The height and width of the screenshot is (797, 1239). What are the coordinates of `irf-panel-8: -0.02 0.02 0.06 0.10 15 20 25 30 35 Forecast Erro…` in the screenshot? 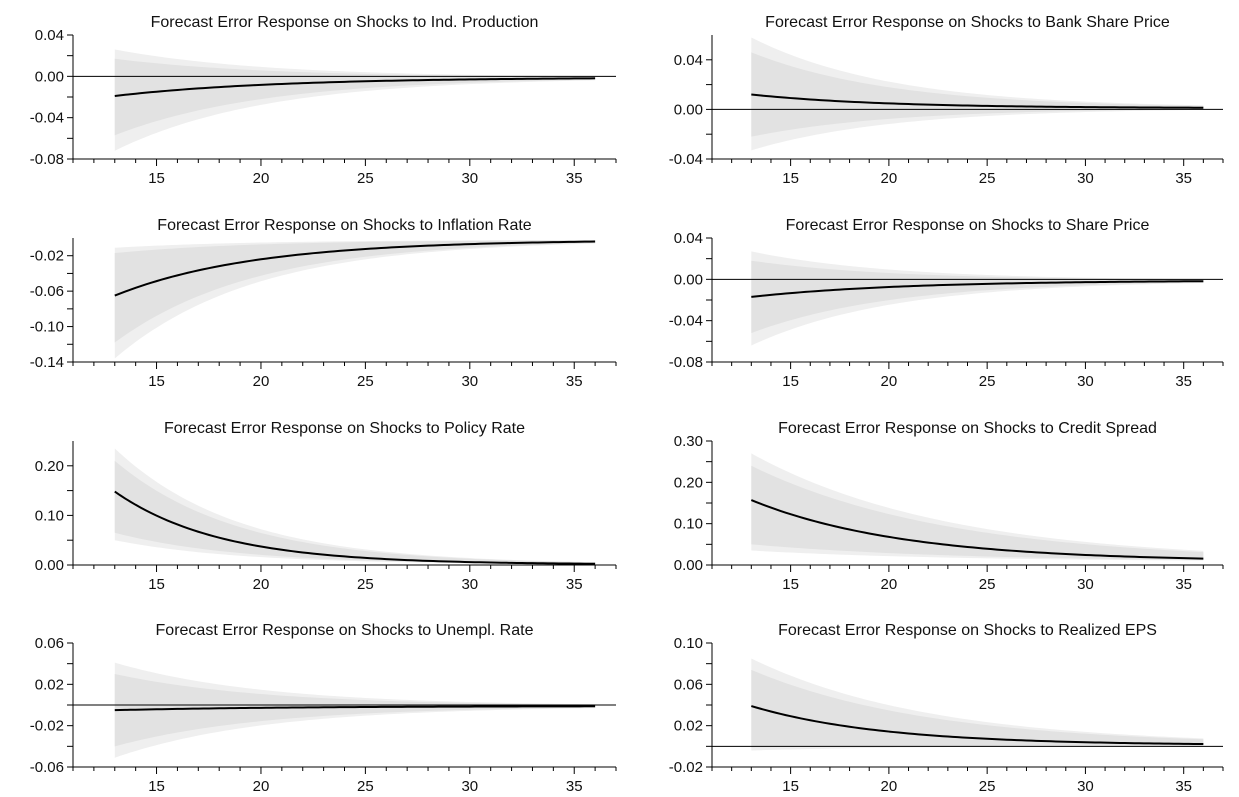 It's located at (946, 708).